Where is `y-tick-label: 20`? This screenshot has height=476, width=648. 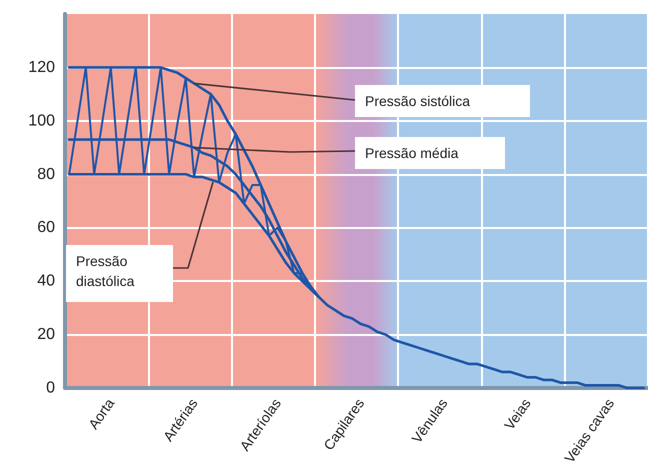 y-tick-label: 20 is located at coordinates (46, 335).